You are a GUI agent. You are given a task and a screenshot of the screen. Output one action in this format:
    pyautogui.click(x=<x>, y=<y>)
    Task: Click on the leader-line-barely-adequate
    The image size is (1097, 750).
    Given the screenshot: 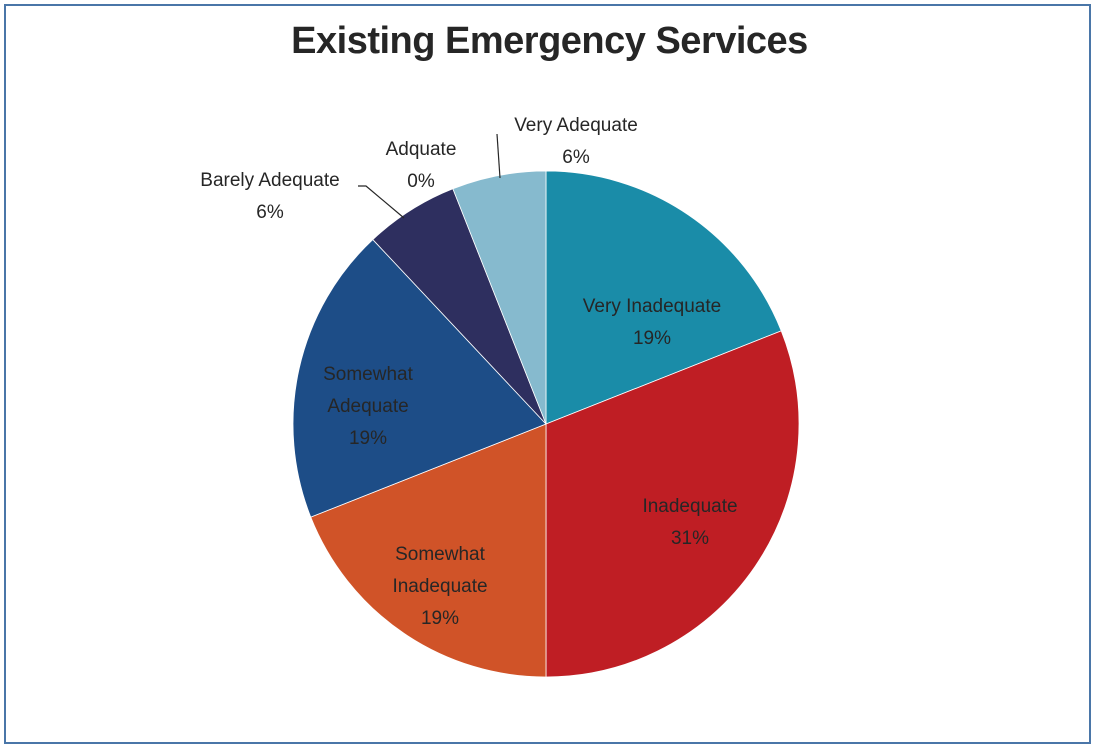 What is the action you would take?
    pyautogui.click(x=381, y=202)
    